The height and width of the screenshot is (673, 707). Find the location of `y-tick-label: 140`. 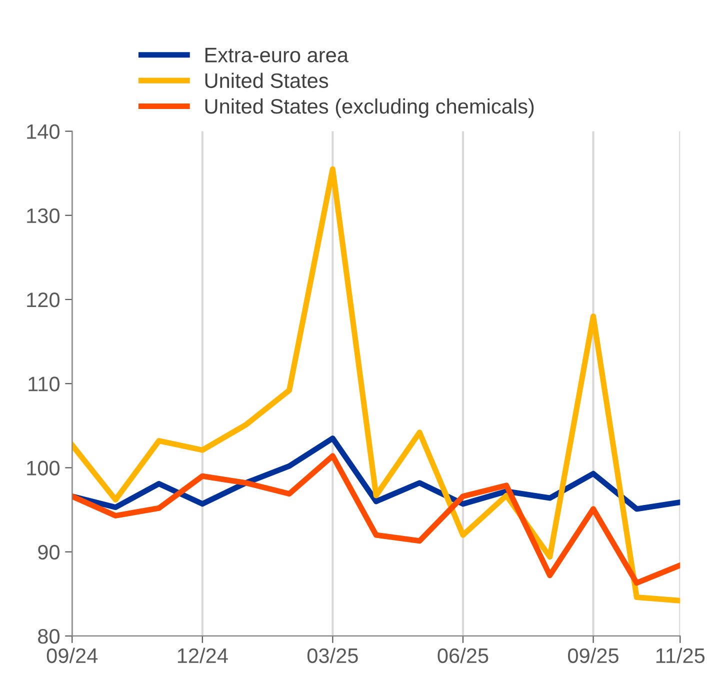

y-tick-label: 140 is located at coordinates (43, 131).